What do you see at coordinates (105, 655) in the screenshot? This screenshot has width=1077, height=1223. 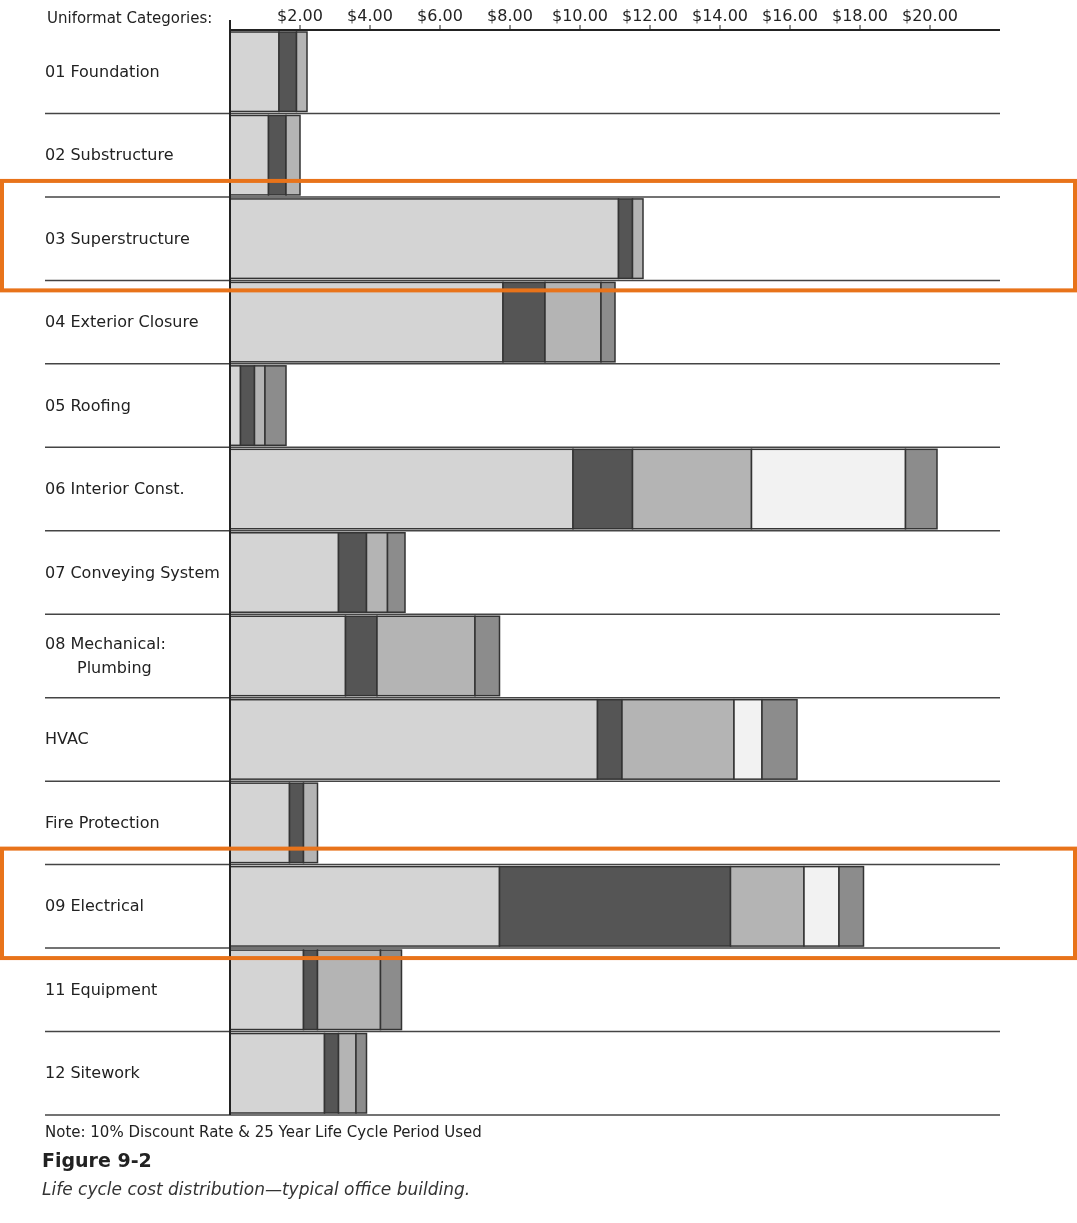 I see `y-tick-label: 08 Mechanical: Plumbing` at bounding box center [105, 655].